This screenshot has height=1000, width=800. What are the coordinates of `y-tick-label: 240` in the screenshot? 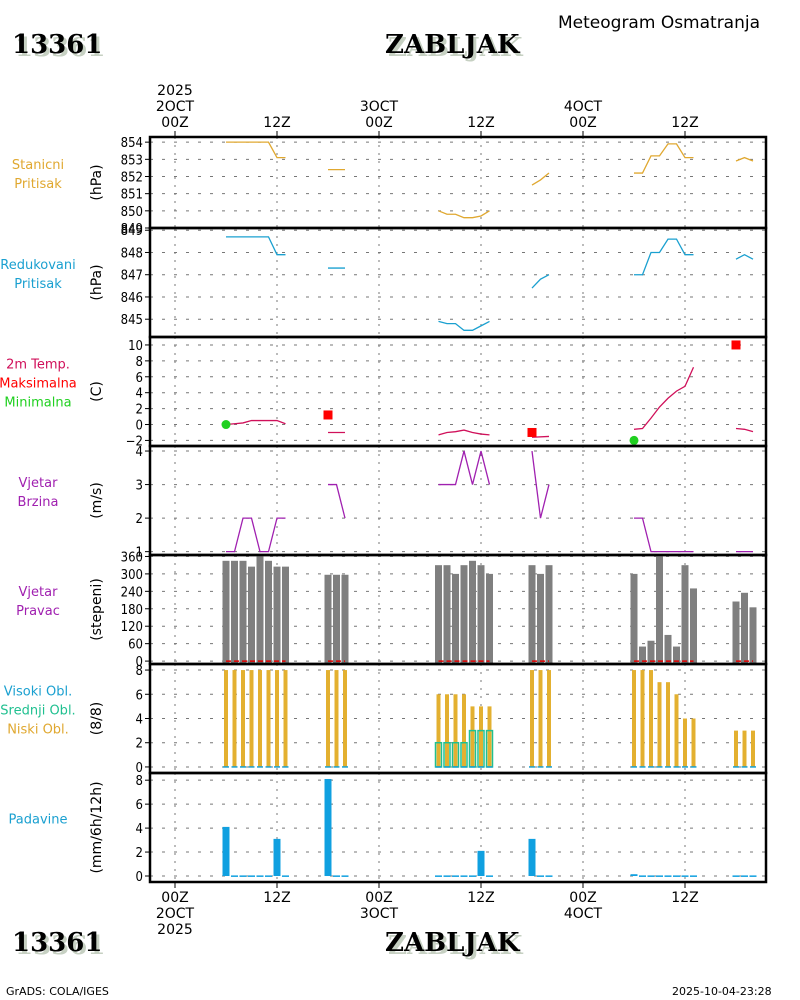 It's located at (132, 592).